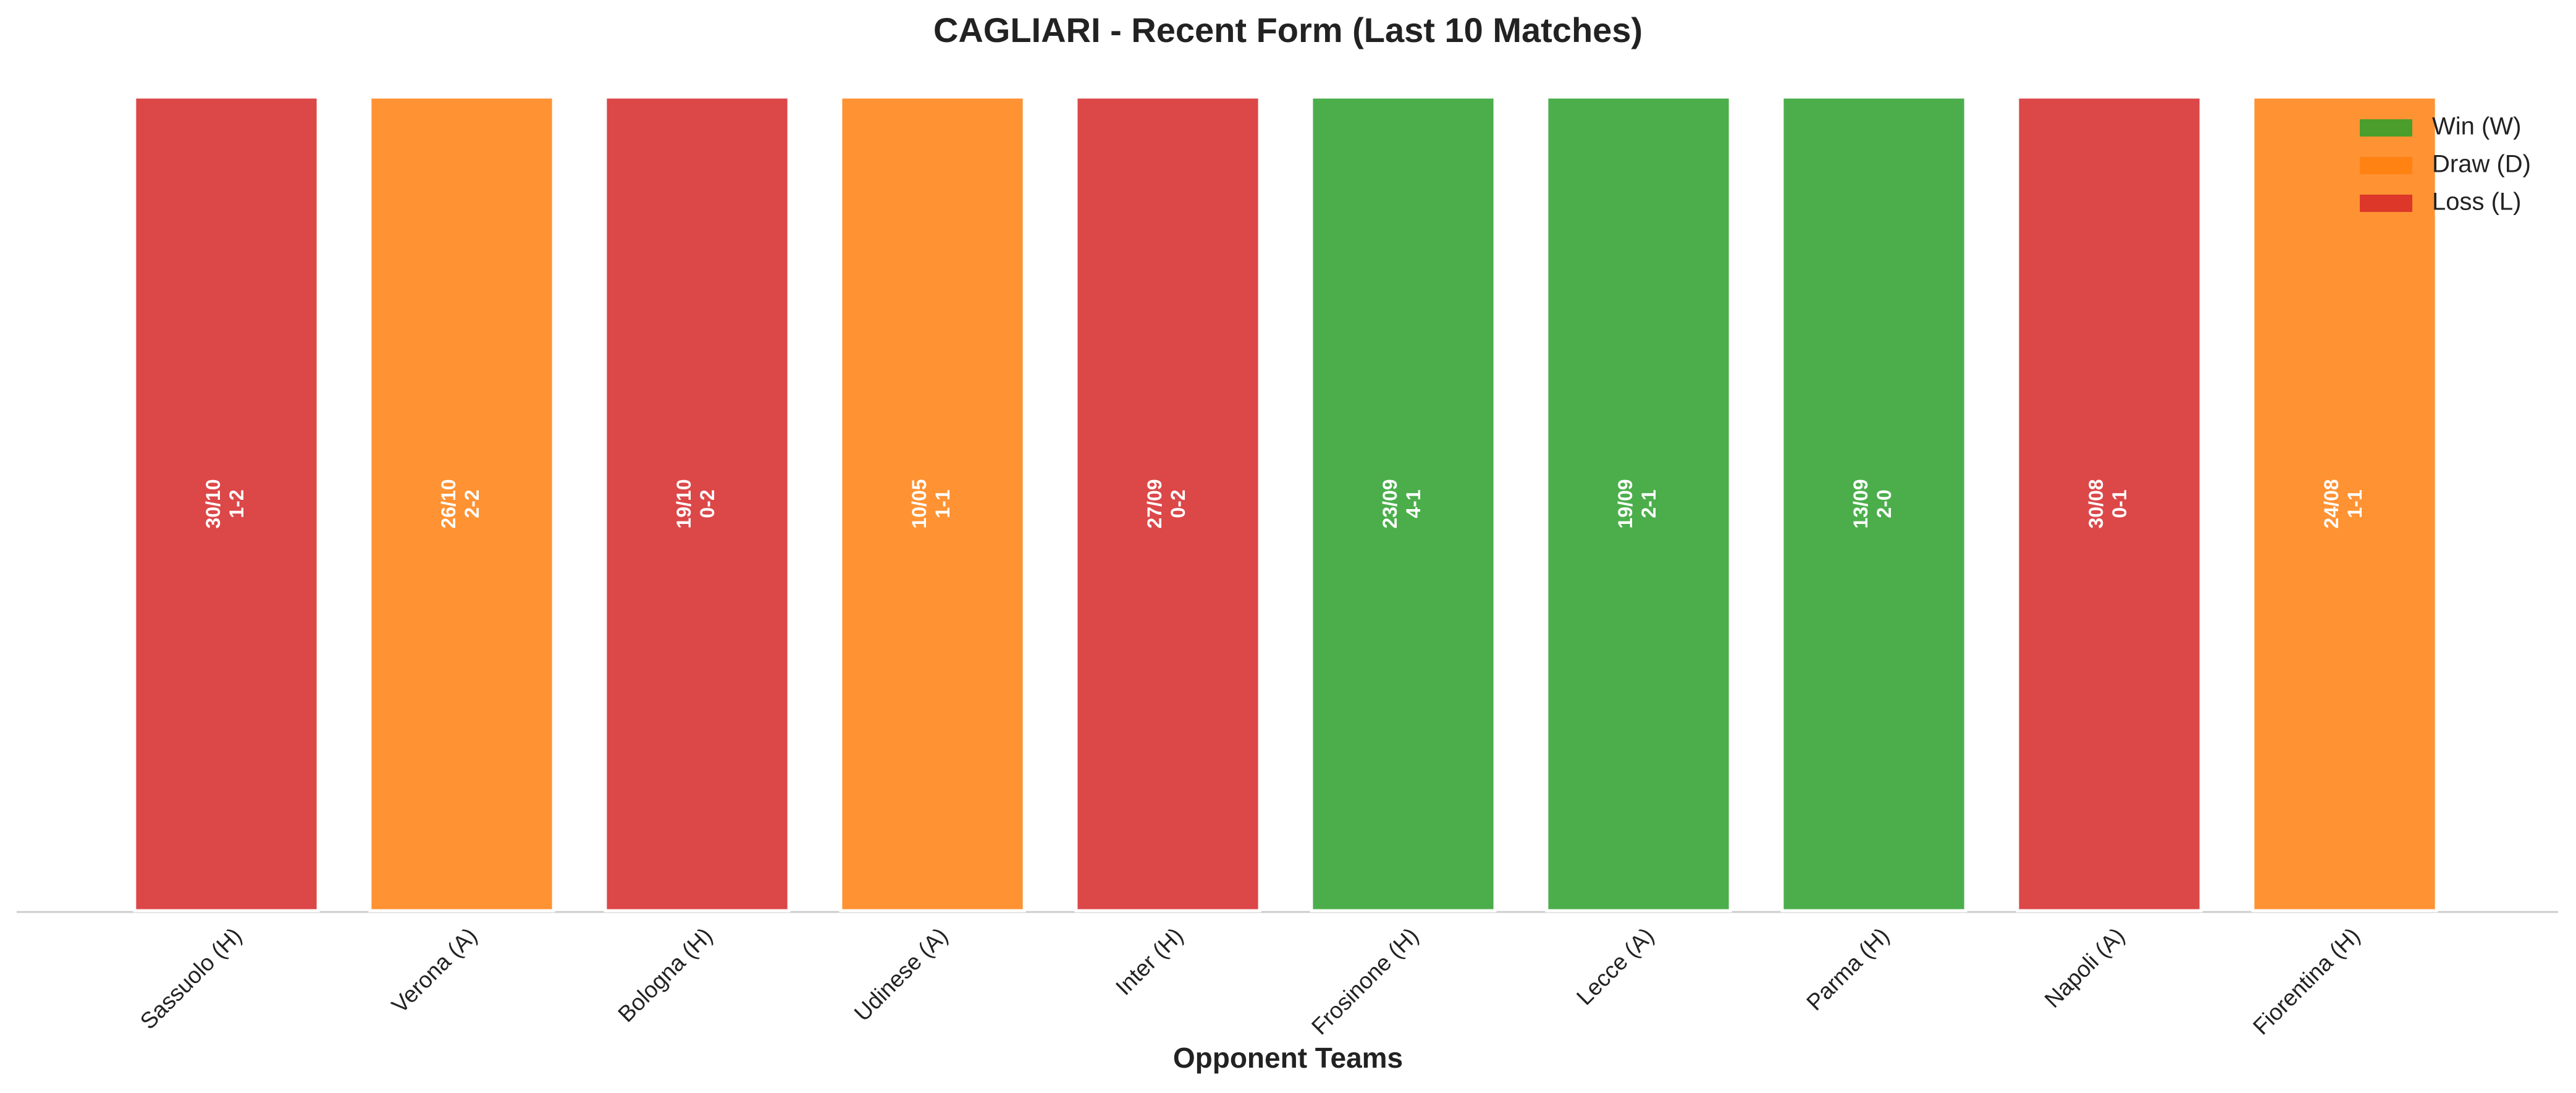 This screenshot has height=1093, width=2576. Describe the element at coordinates (1413, 503) in the screenshot. I see `bar-score-label: 4-1` at that location.